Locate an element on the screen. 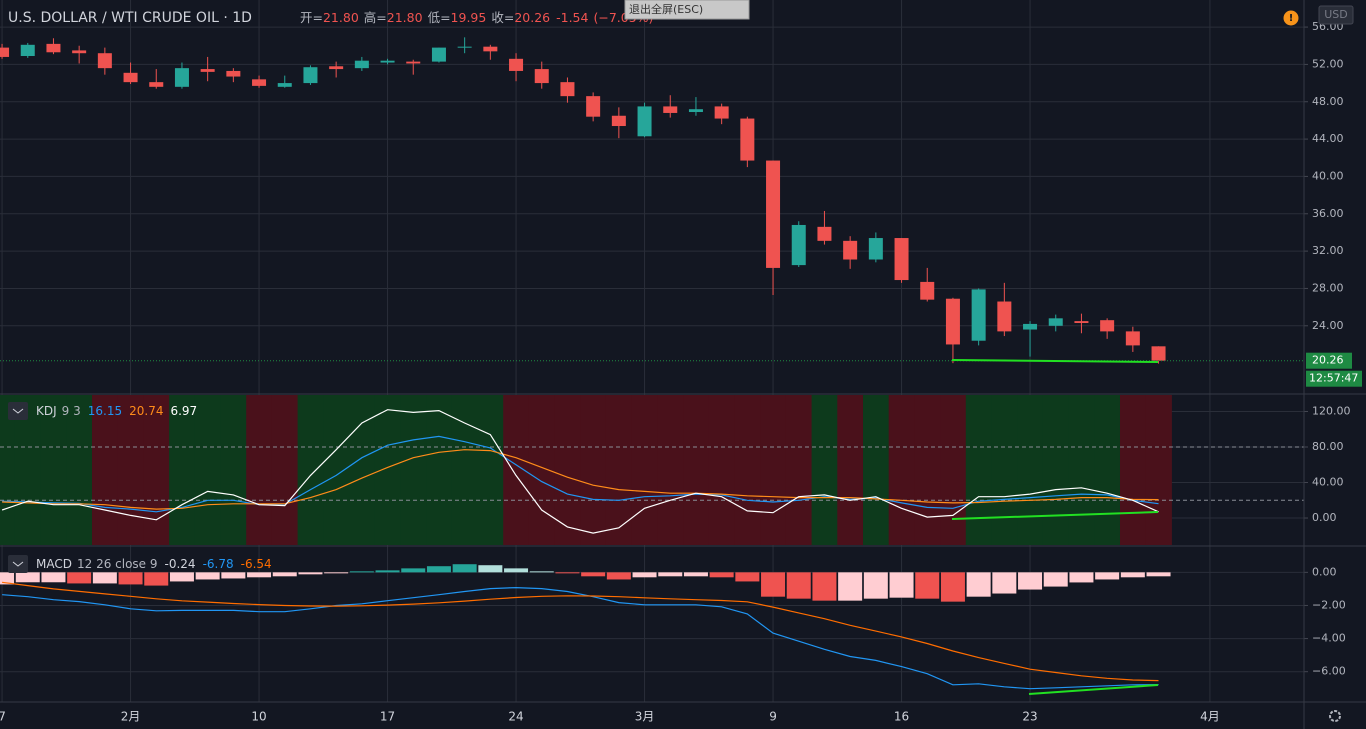 The width and height of the screenshot is (1366, 729). ohlc-label: 低= is located at coordinates (439, 17).